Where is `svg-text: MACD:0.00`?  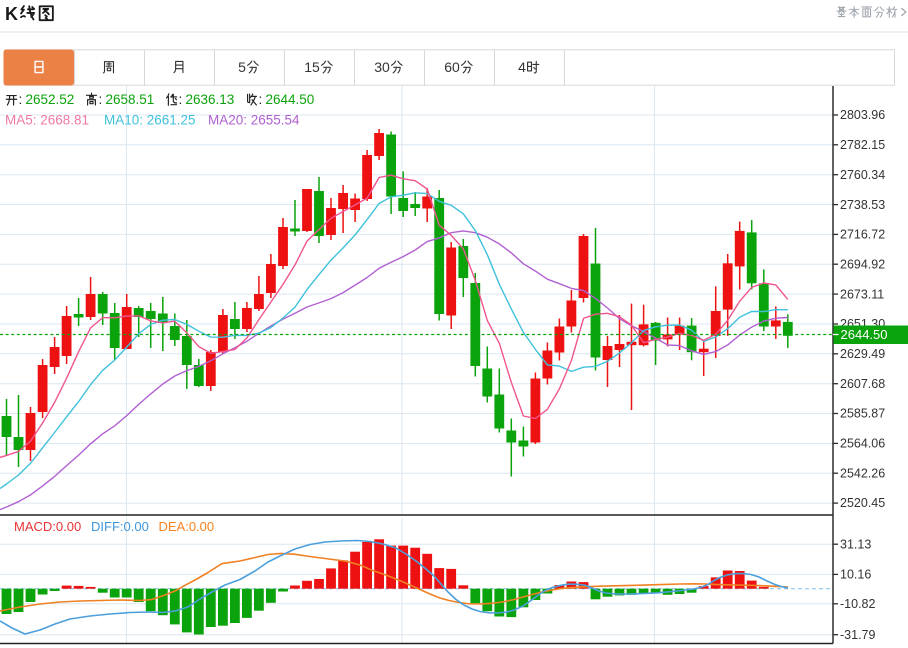
svg-text: MACD:0.00 is located at coordinates (47, 526).